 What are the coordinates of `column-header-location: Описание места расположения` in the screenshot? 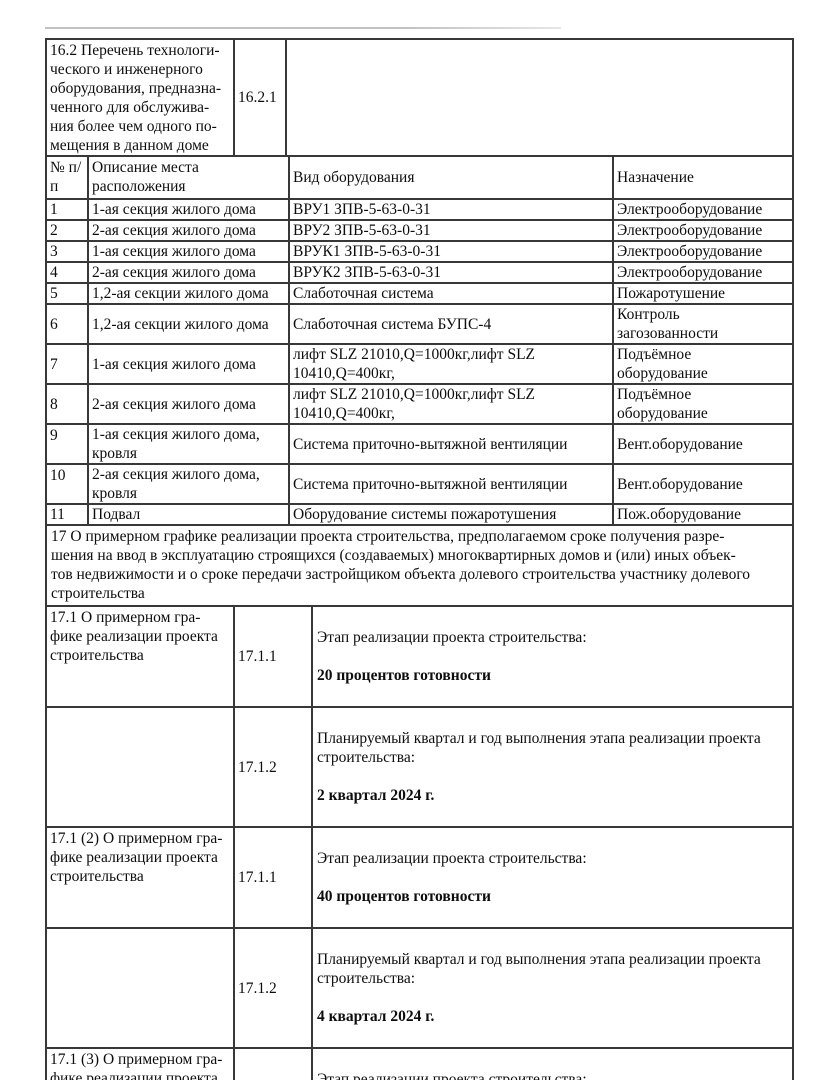 It's located at (188, 177).